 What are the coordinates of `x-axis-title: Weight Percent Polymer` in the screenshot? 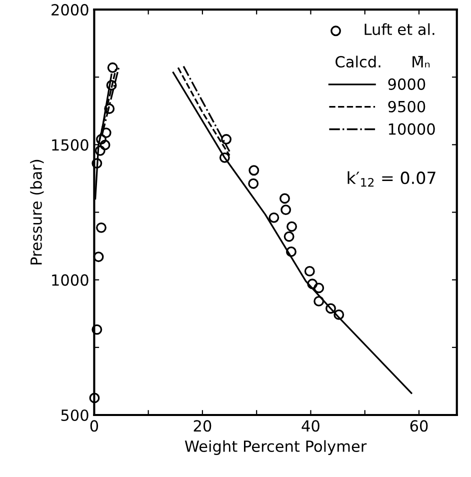 It's located at (275, 447).